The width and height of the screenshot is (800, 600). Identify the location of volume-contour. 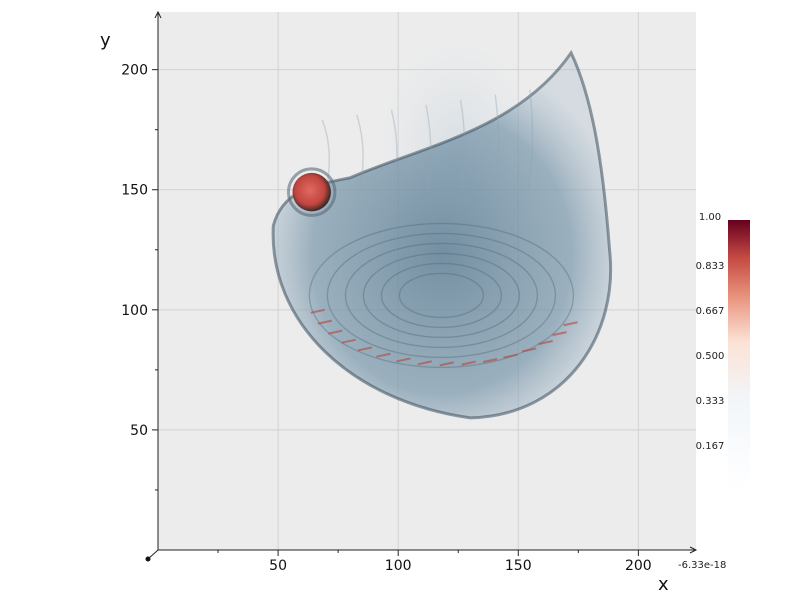
(441, 295).